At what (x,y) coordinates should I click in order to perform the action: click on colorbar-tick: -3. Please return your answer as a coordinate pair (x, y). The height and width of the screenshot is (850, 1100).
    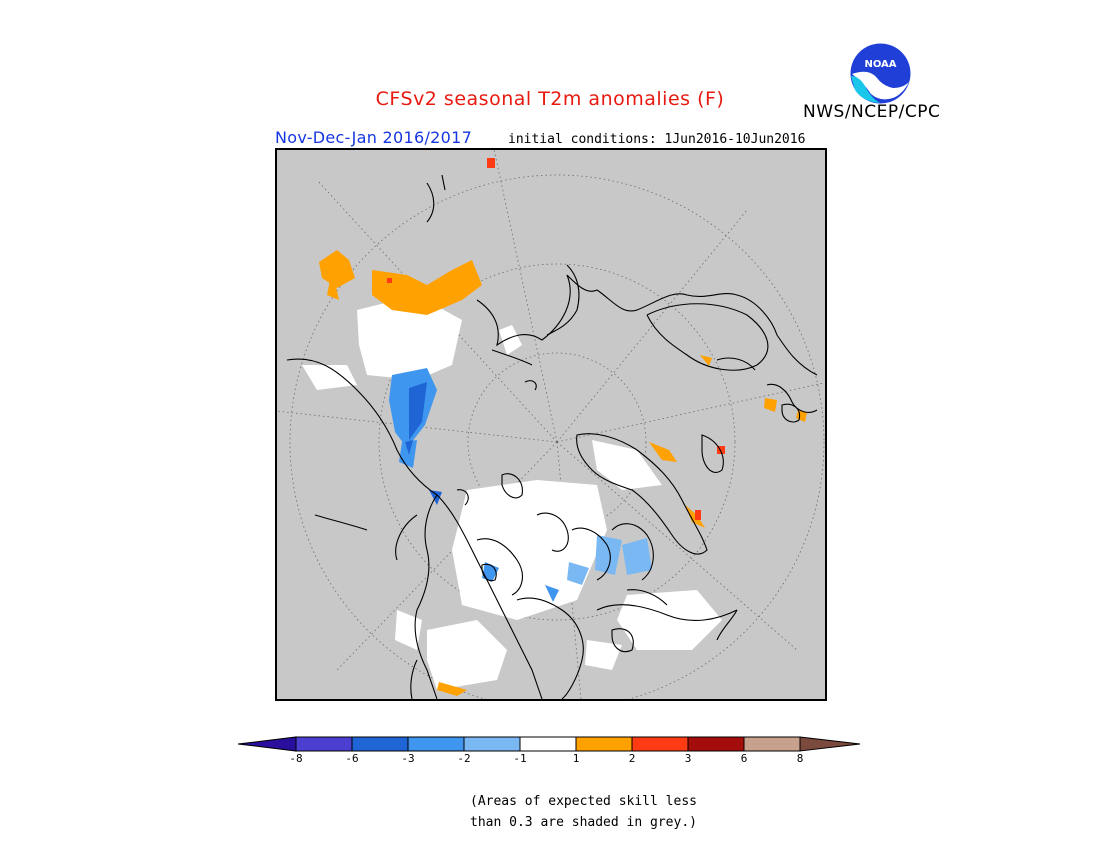
    Looking at the image, I should click on (408, 758).